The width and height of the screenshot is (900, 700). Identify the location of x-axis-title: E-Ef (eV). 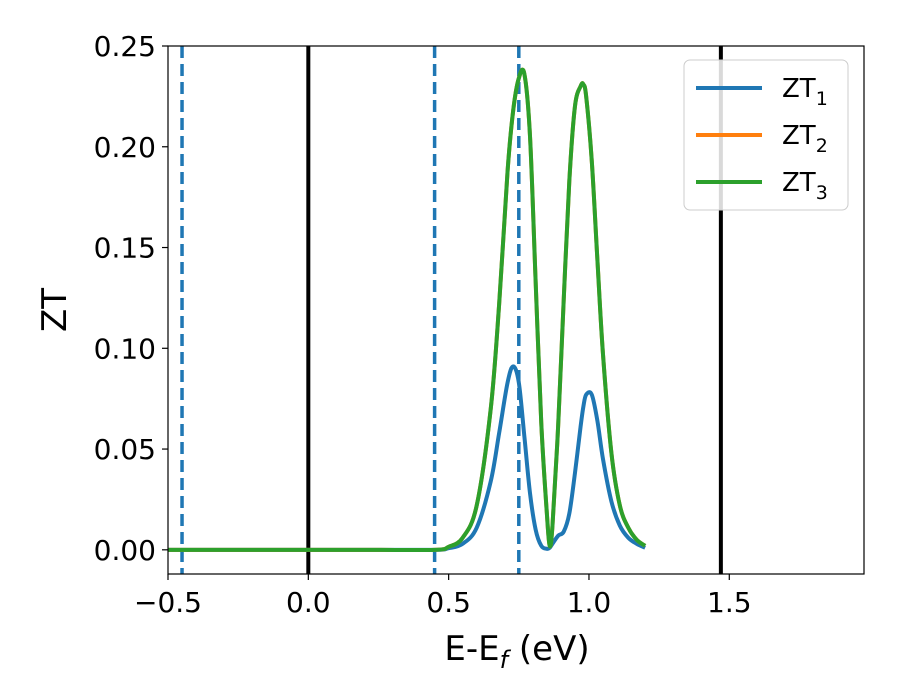
(516, 651).